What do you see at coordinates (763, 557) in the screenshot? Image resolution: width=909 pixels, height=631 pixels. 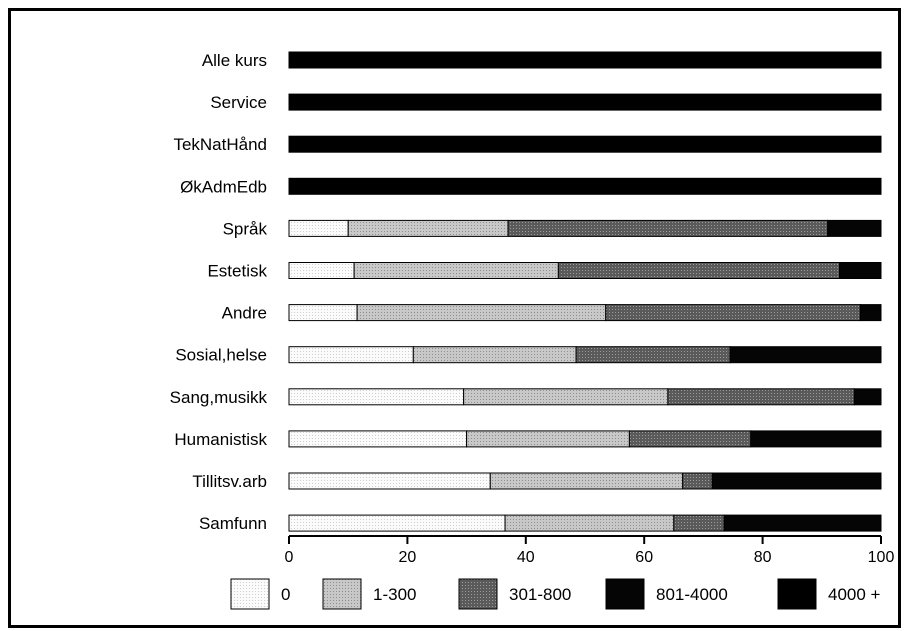 I see `x-tick-label: 80` at bounding box center [763, 557].